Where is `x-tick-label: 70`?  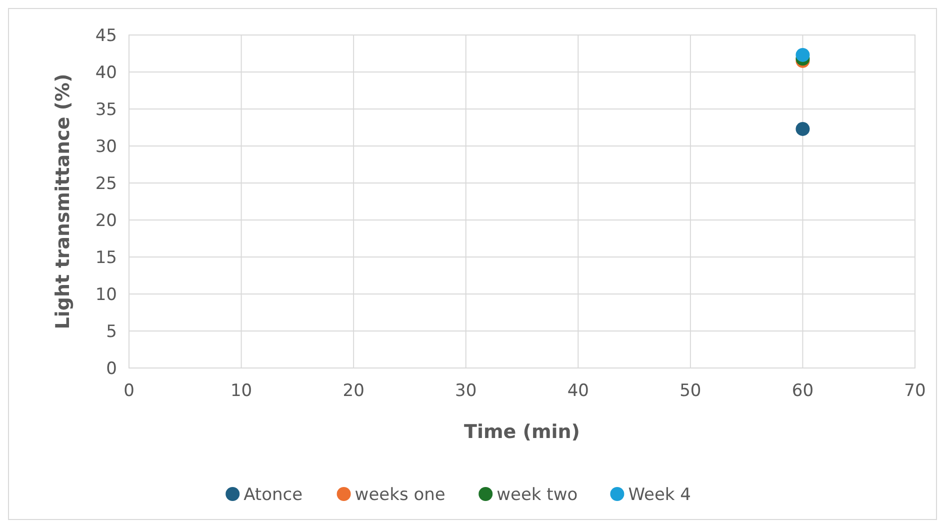
x-tick-label: 70 is located at coordinates (915, 391).